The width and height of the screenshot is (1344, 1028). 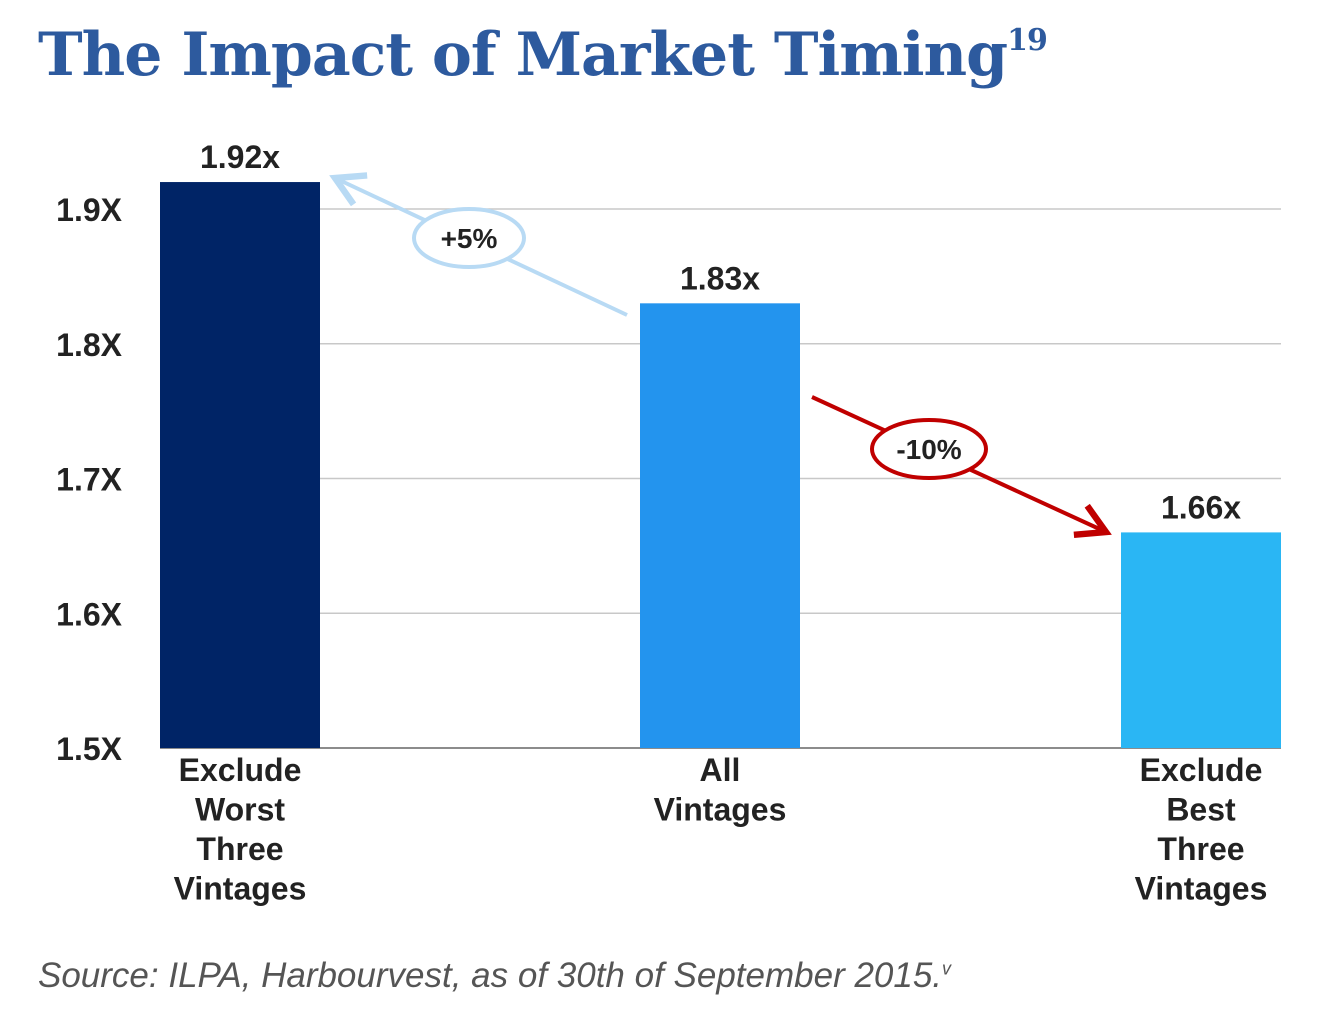 I want to click on y-tick-label: 1.8X, so click(x=89, y=345).